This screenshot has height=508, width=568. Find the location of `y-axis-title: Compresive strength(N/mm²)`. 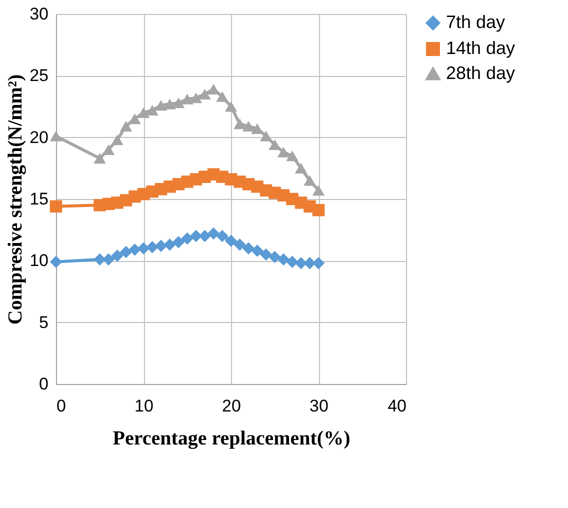

y-axis-title: Compresive strength(N/mm²) is located at coordinates (15, 199).